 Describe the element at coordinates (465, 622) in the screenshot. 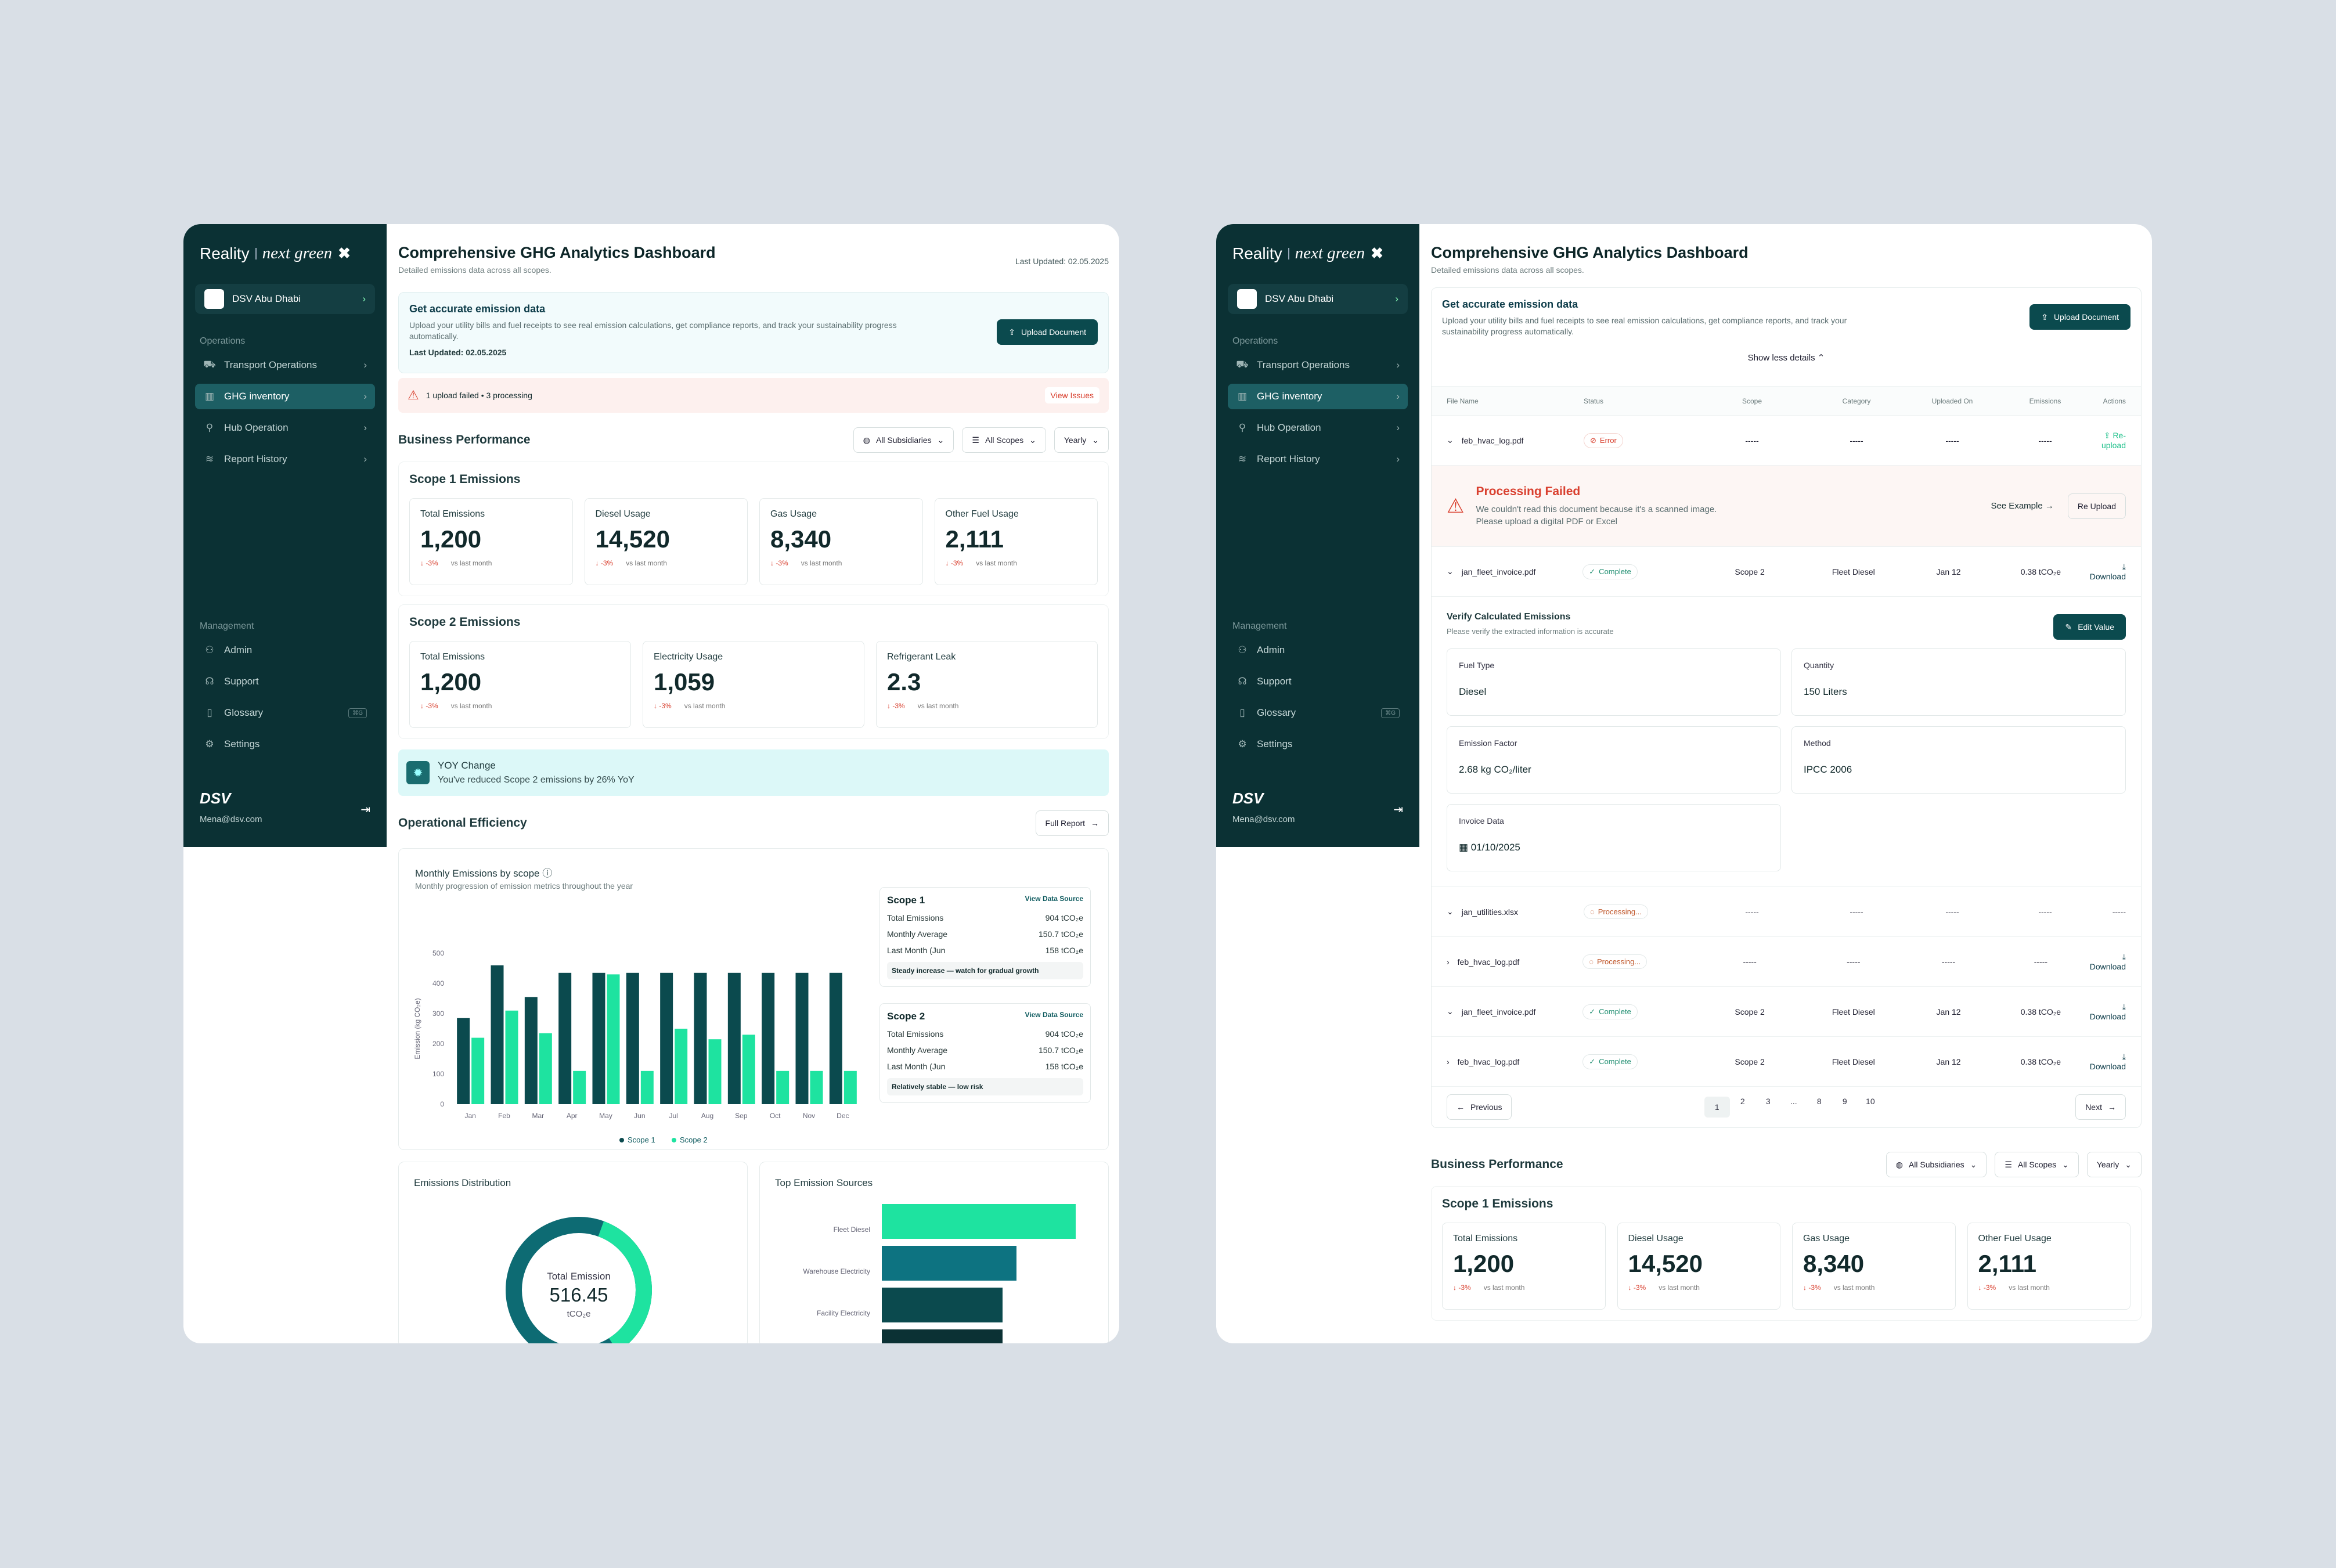

I see `scope2-title: Scope 2 Emissions` at that location.